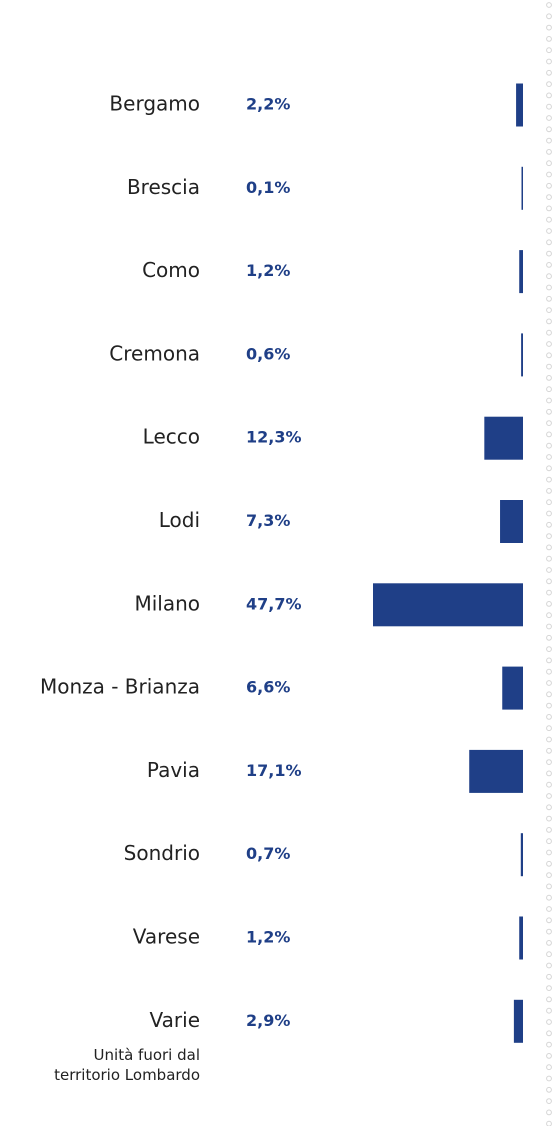 The height and width of the screenshot is (1126, 557). What do you see at coordinates (268, 104) in the screenshot?
I see `value-label: 2,2%` at bounding box center [268, 104].